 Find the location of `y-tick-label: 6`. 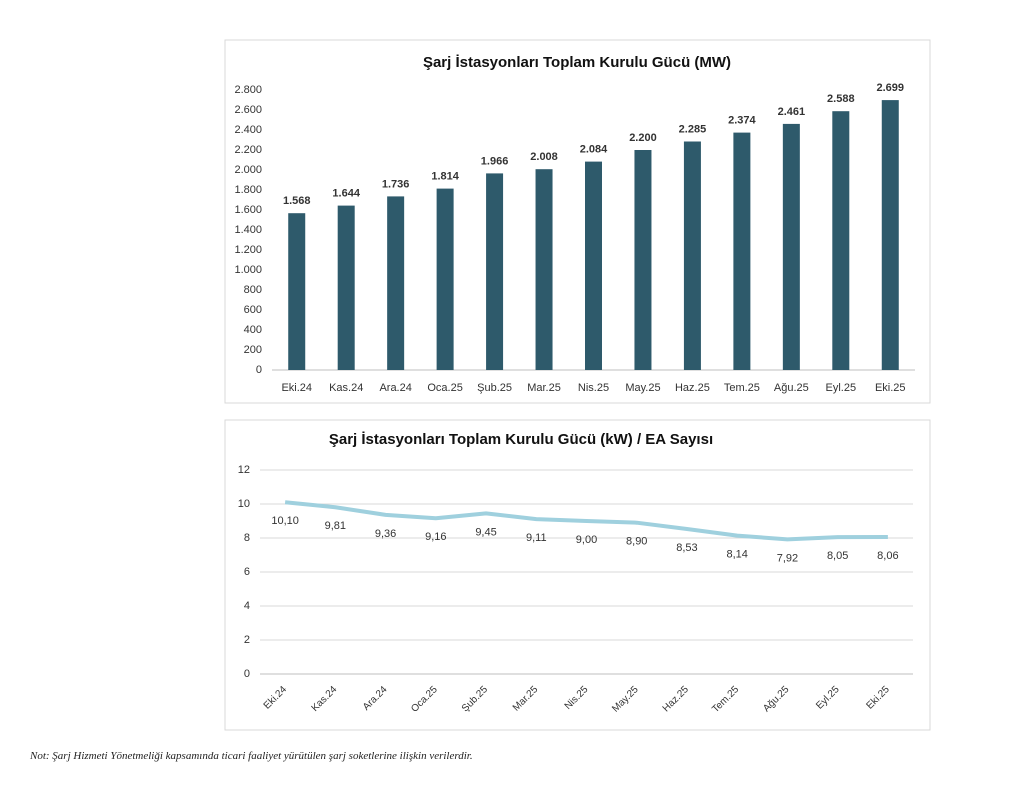

y-tick-label: 6 is located at coordinates (247, 572).